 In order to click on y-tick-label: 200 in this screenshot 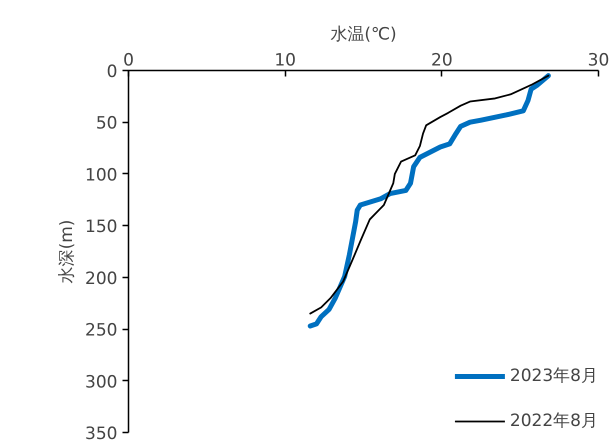, I will do `click(101, 278)`.